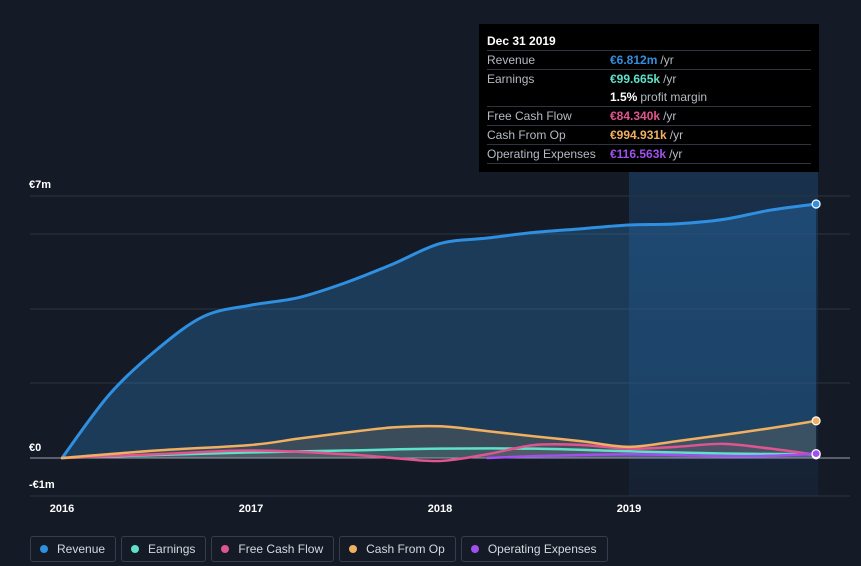 The image size is (861, 566). I want to click on legend-item-cash-from-op: Cash From Op, so click(397, 549).